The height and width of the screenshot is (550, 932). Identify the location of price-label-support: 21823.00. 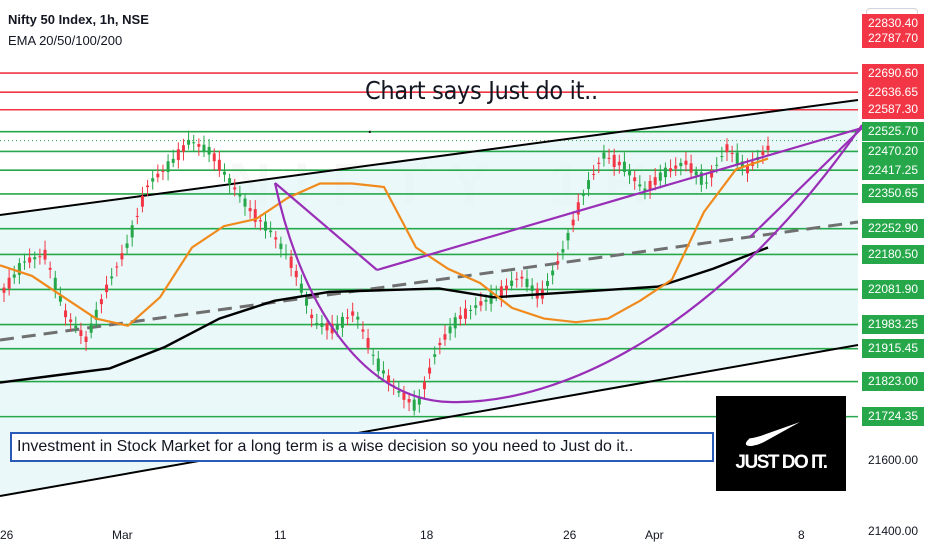
(893, 382).